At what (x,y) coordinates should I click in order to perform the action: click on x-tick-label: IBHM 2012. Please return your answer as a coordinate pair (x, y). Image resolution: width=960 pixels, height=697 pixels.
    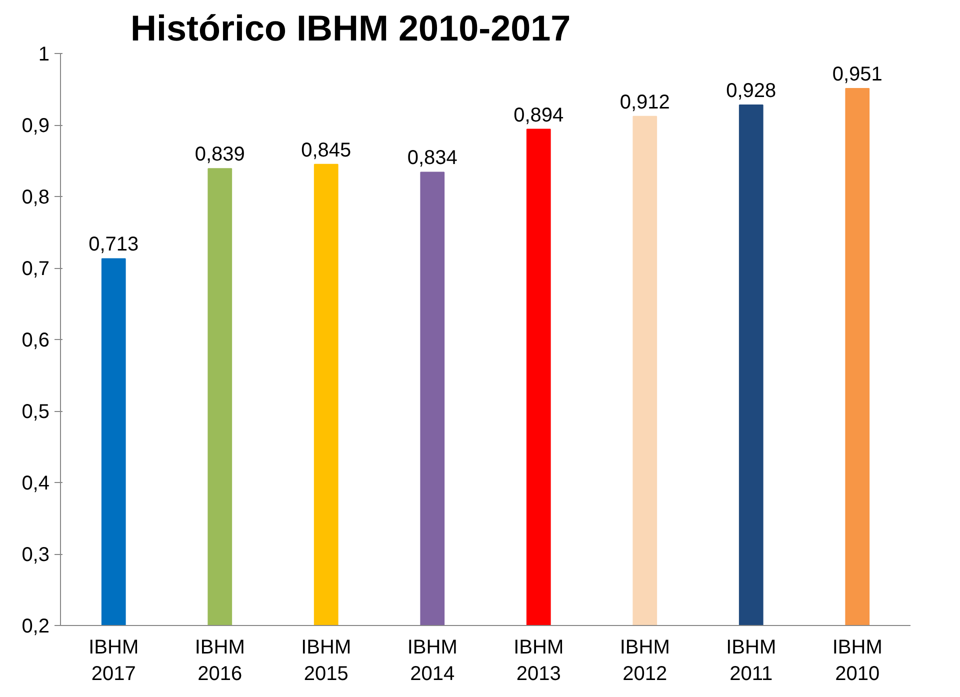
    Looking at the image, I should click on (645, 660).